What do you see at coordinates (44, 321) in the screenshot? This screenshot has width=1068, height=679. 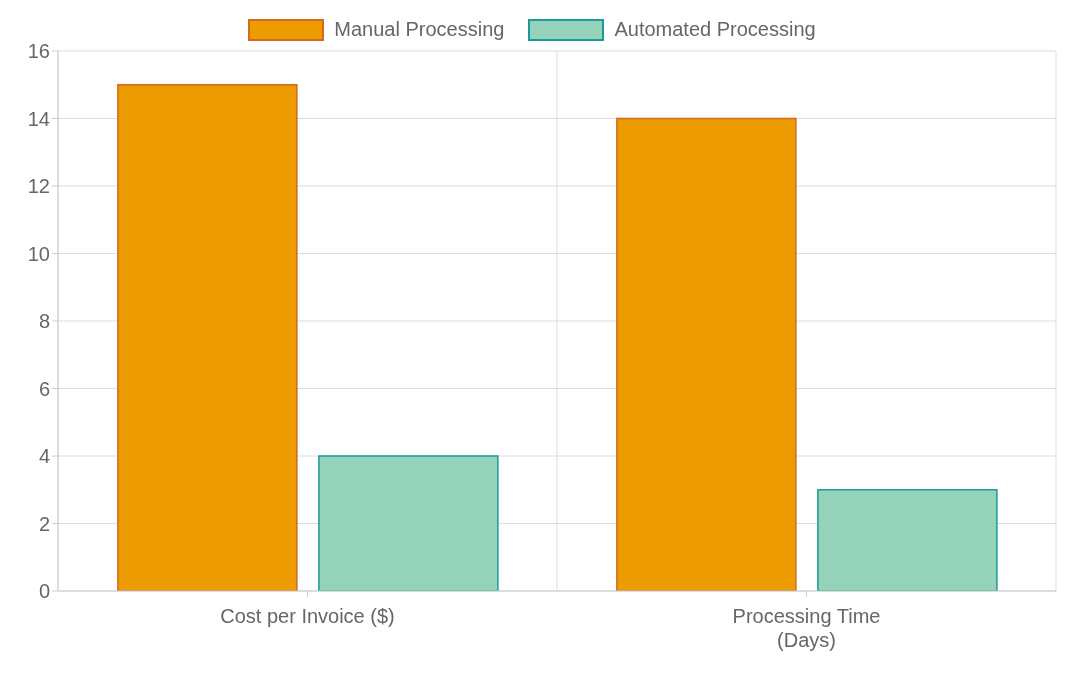 I see `y-tick-label: 8` at bounding box center [44, 321].